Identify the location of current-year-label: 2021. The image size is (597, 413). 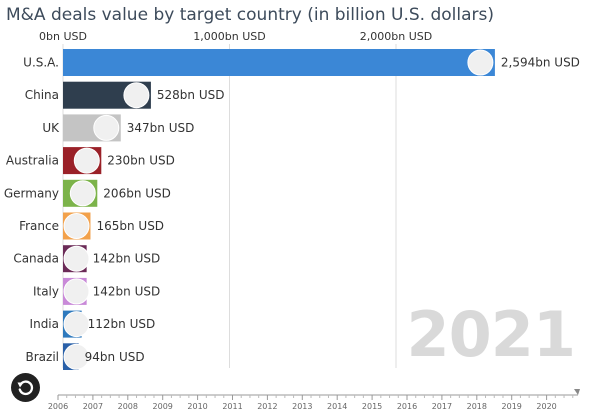
(491, 334).